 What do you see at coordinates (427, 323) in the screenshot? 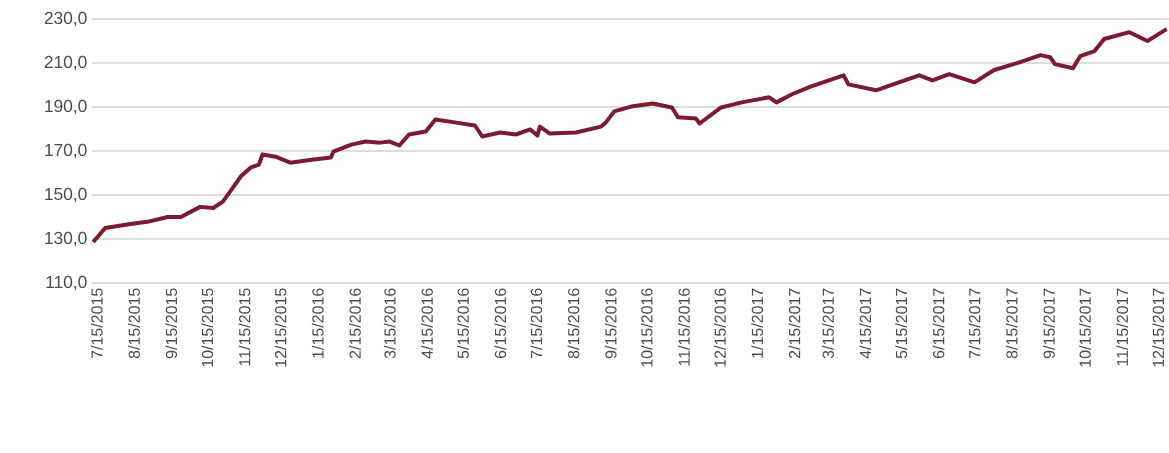
I see `x-tick-label: 4/15/2016` at bounding box center [427, 323].